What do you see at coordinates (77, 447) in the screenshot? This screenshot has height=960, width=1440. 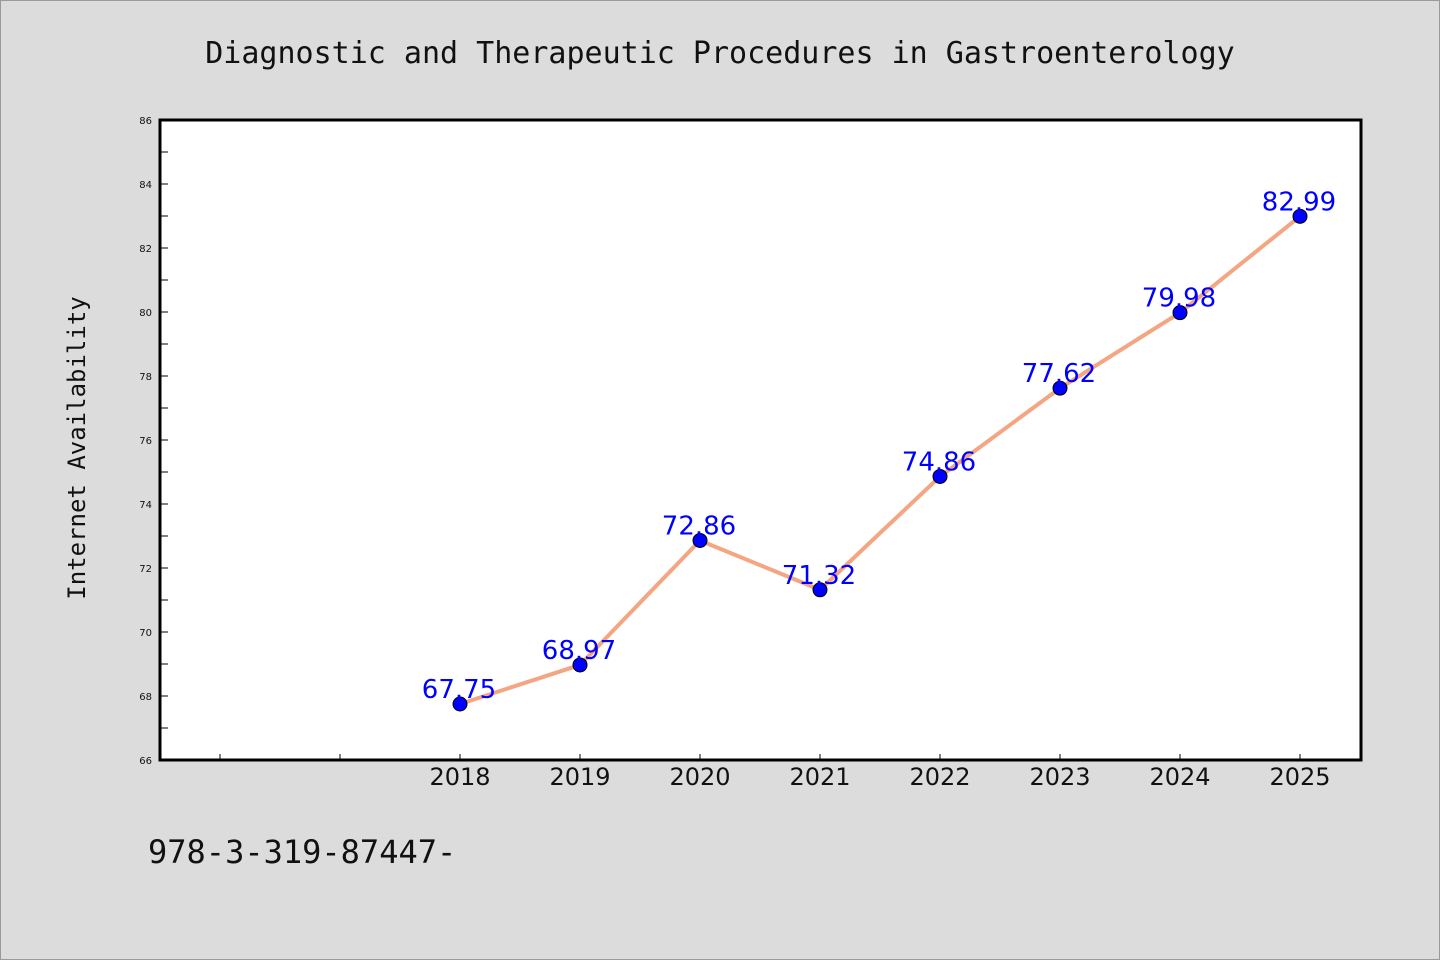 I see `y-axis-label: Internet Availability` at bounding box center [77, 447].